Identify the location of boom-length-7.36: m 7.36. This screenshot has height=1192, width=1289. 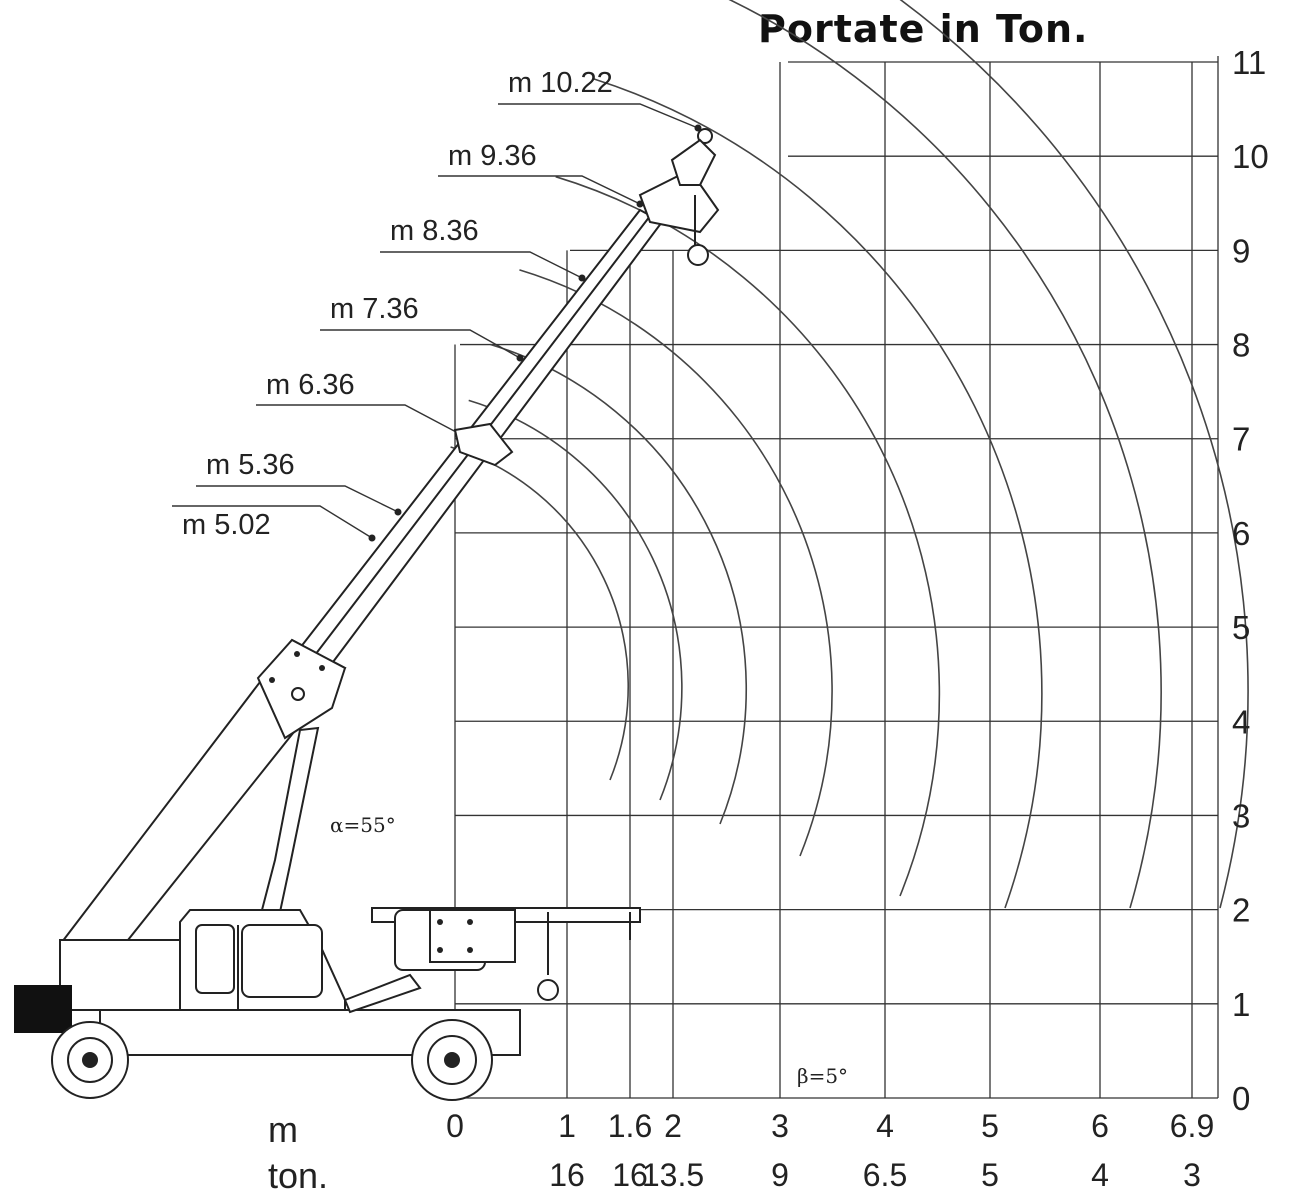
(422, 327).